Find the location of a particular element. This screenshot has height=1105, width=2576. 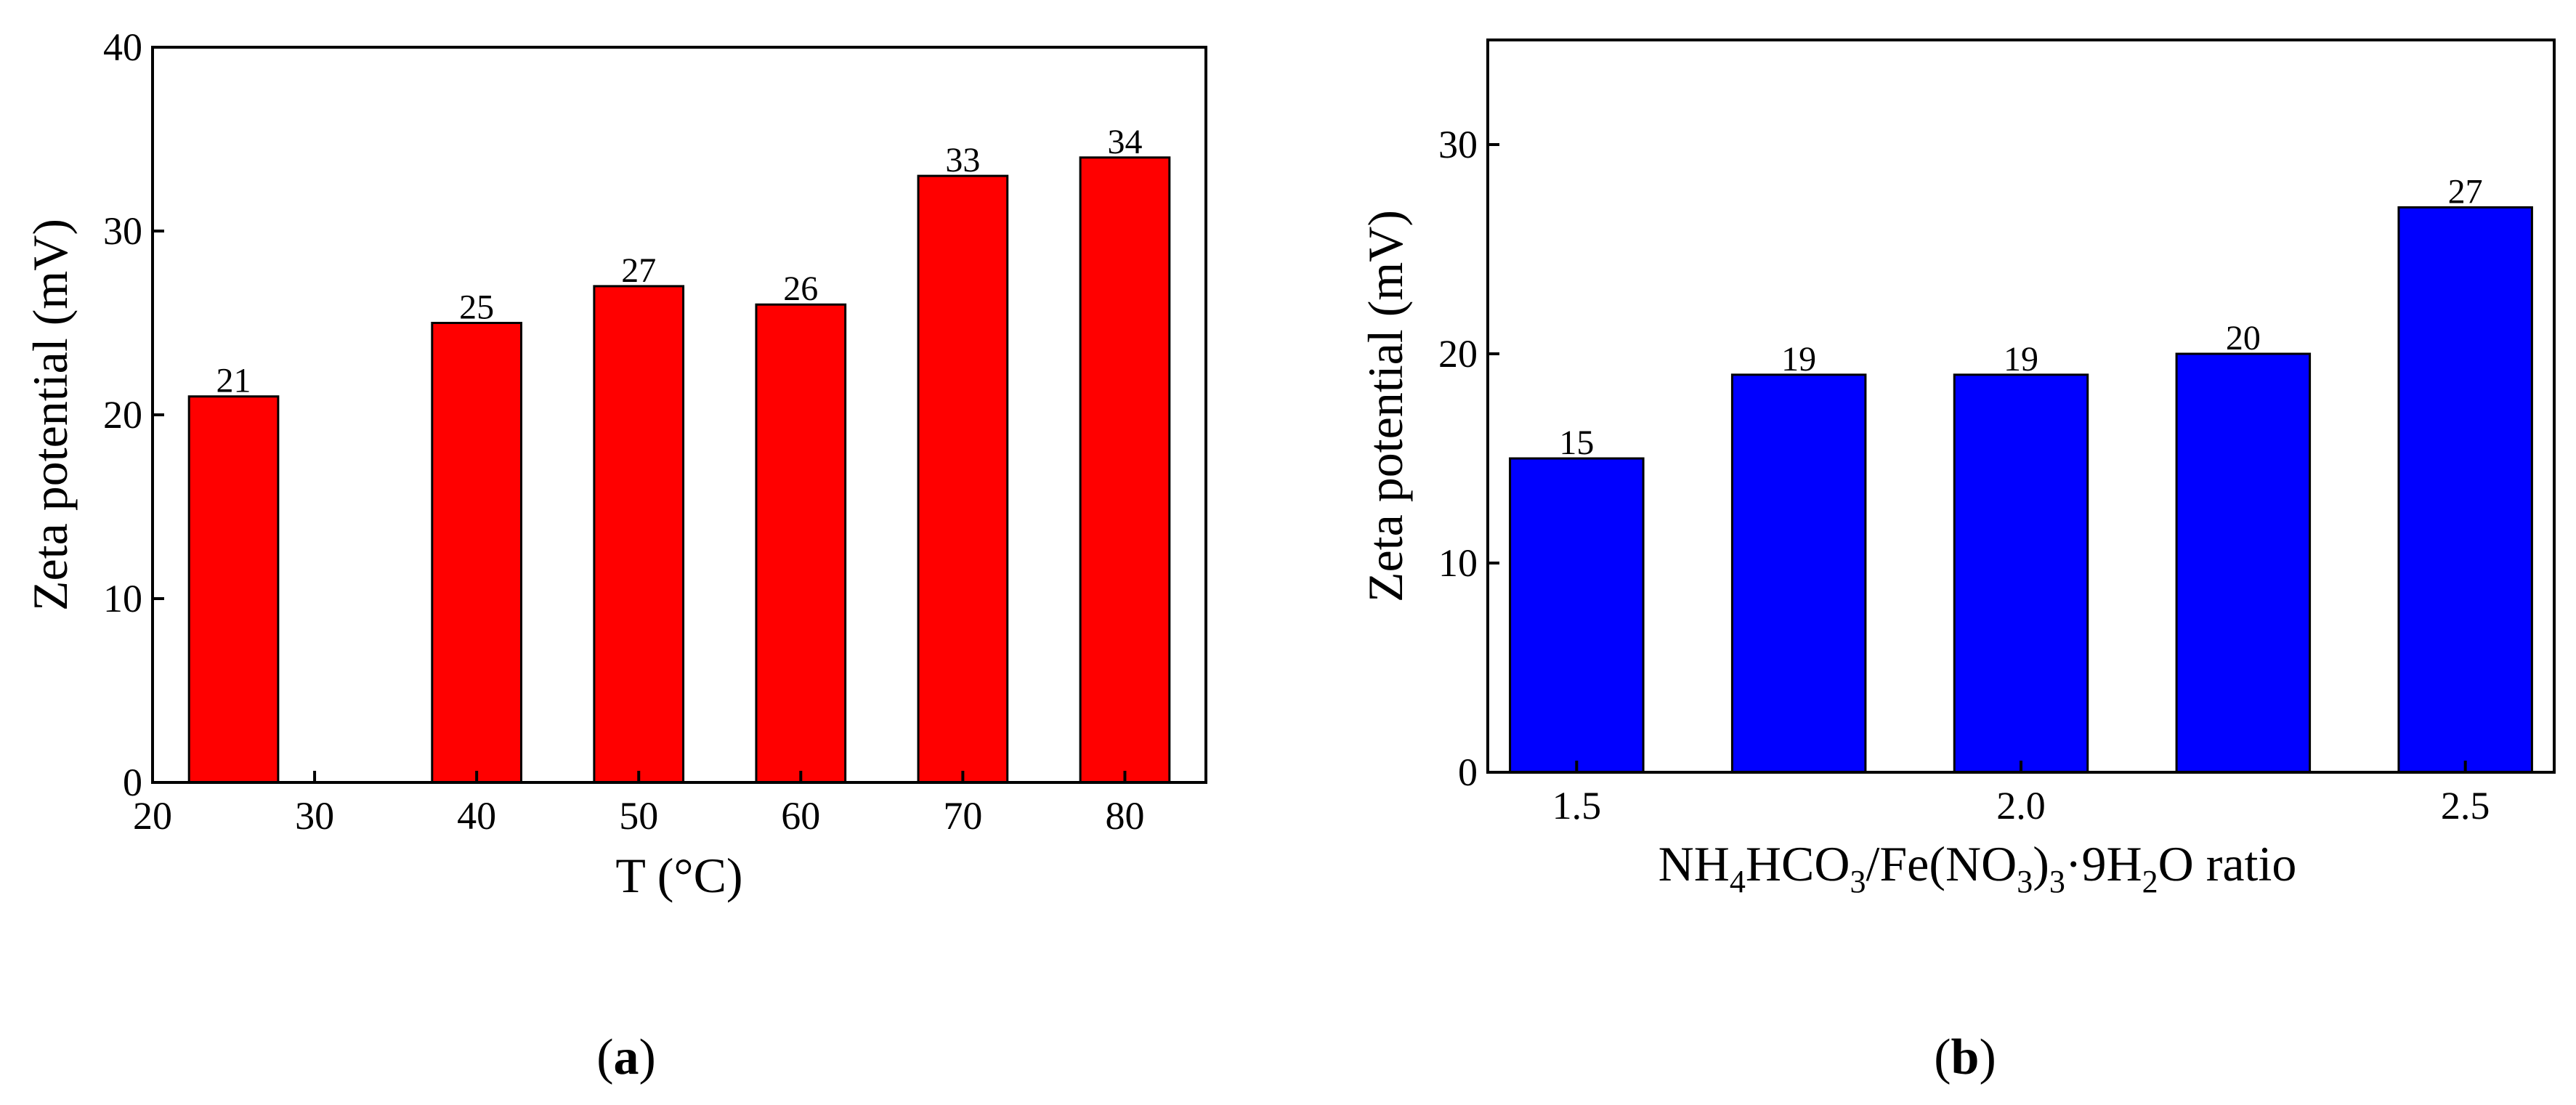

panel-a-y-tick-label-1: 10 is located at coordinates (122, 598).